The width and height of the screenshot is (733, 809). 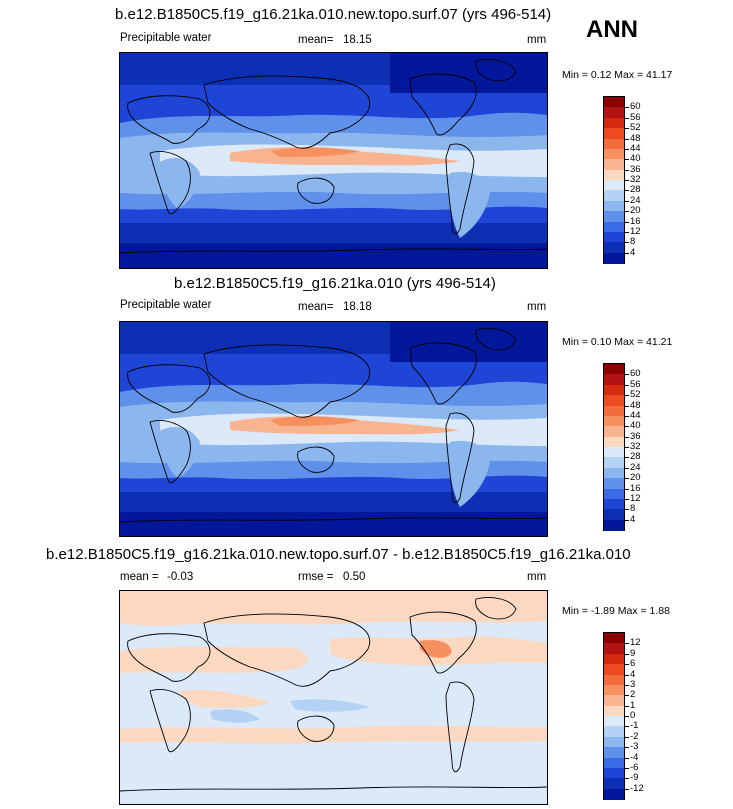 I want to click on panel-2-mean-value: 18.18, so click(x=357, y=307).